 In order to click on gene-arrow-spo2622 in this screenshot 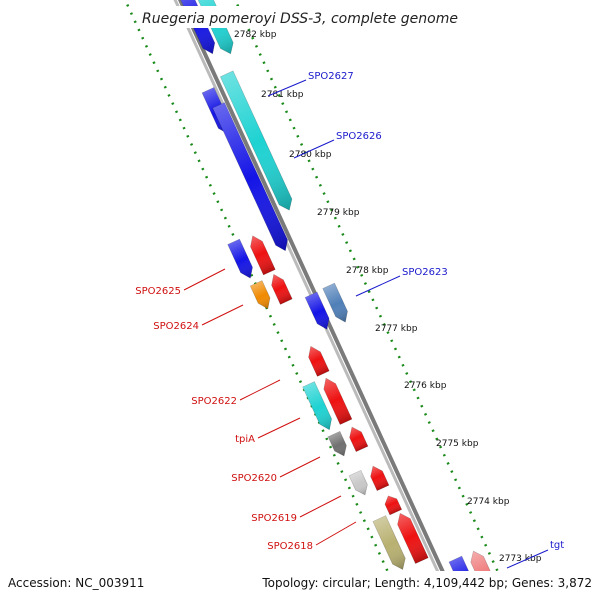, I will do `click(338, 401)`.